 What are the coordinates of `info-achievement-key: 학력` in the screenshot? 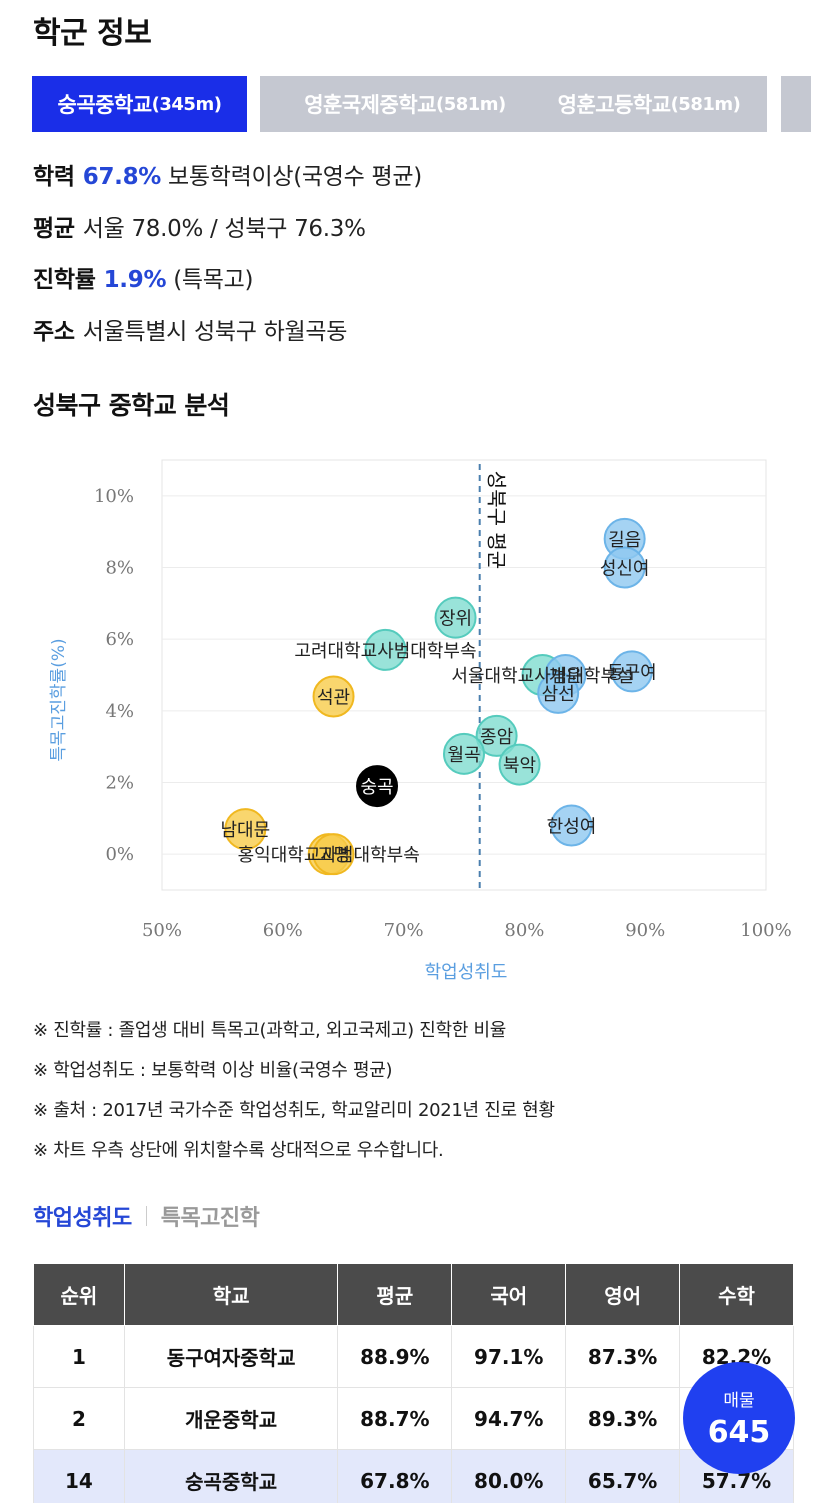 It's located at (54, 177).